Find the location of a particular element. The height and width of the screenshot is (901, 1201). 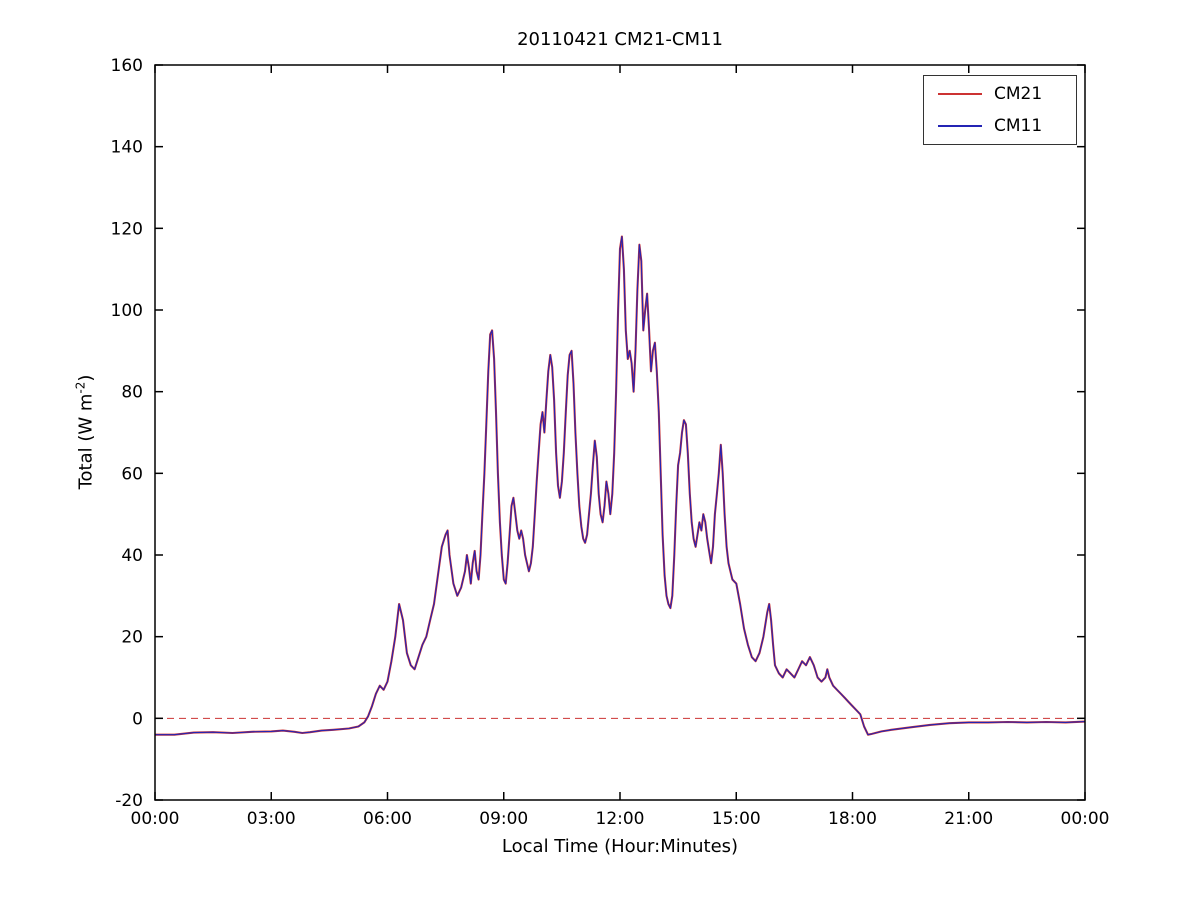

svg-text: 20 is located at coordinates (132, 638).